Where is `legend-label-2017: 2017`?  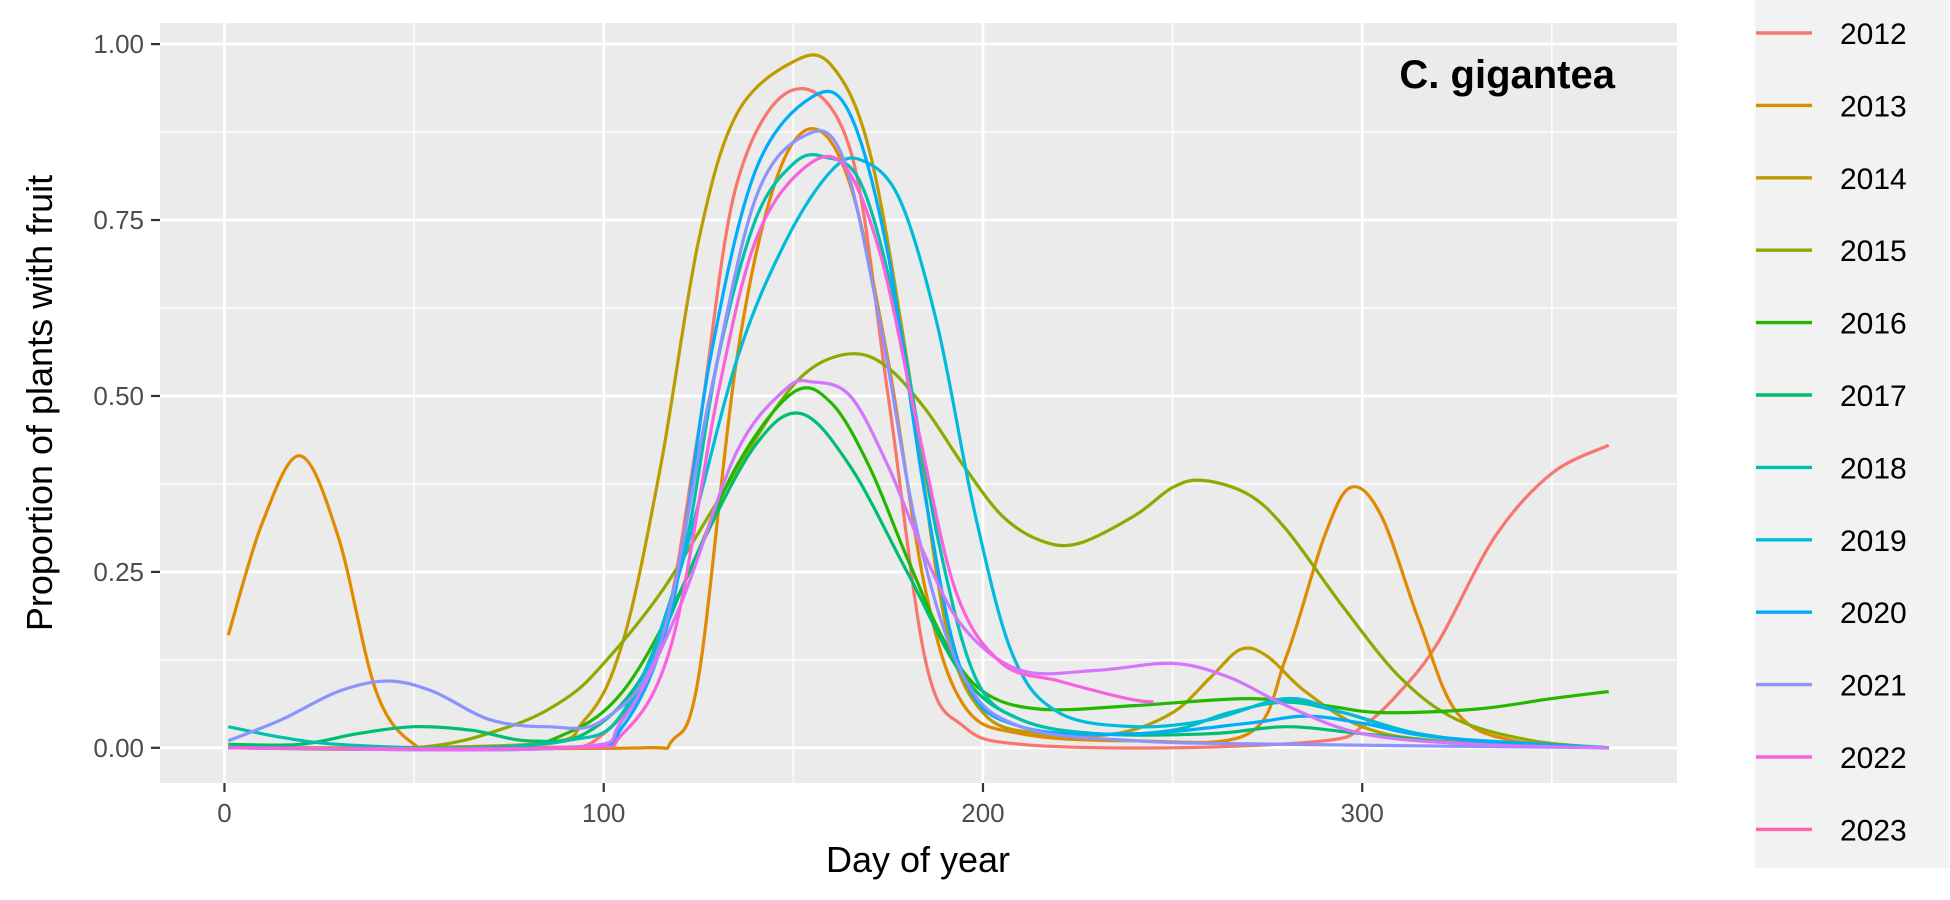 legend-label-2017: 2017 is located at coordinates (1873, 396).